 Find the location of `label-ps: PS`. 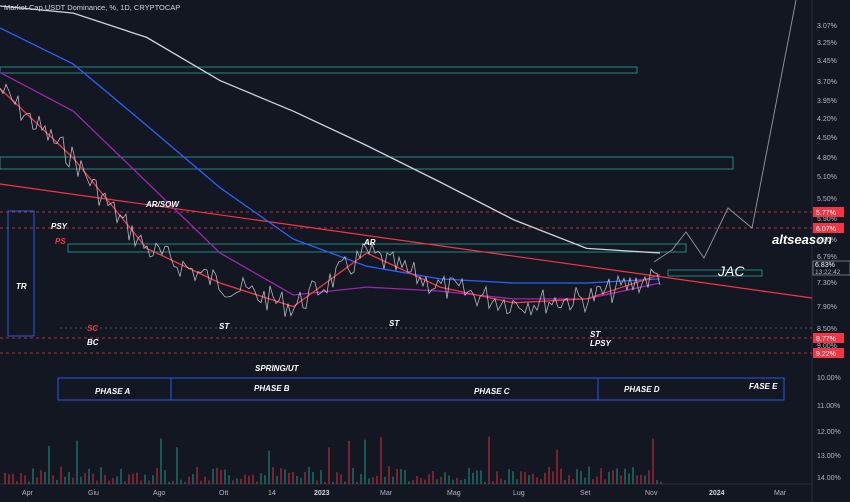

label-ps: PS is located at coordinates (60, 241).